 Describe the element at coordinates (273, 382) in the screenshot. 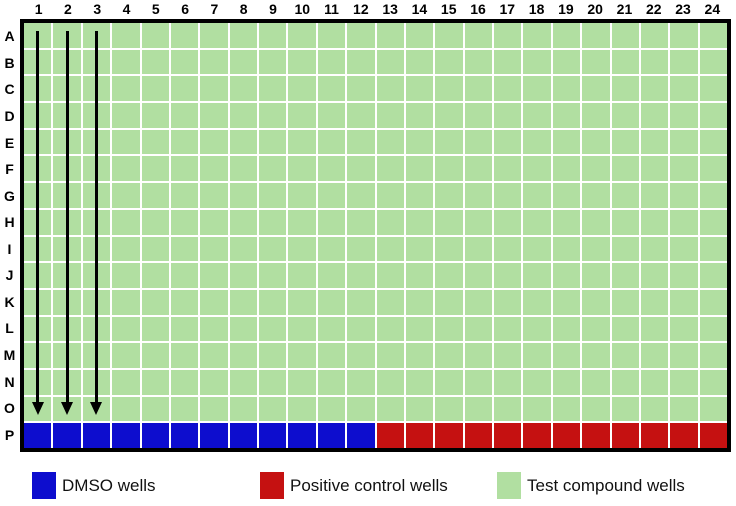

I see `well-N9` at that location.